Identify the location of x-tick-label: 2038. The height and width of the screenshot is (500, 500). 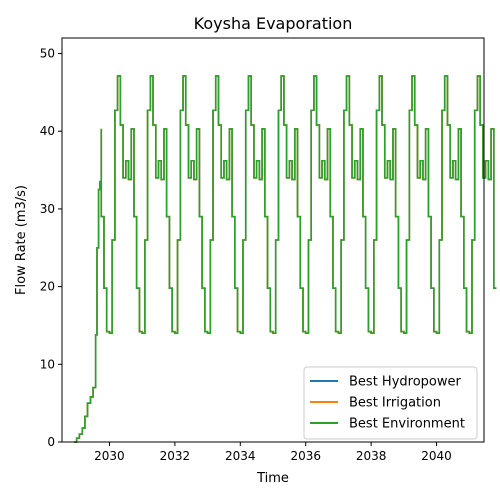
(371, 456).